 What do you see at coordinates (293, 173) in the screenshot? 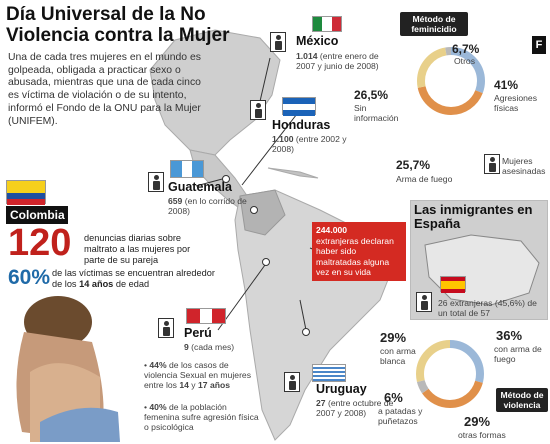
I see `caribbean-islands` at bounding box center [293, 173].